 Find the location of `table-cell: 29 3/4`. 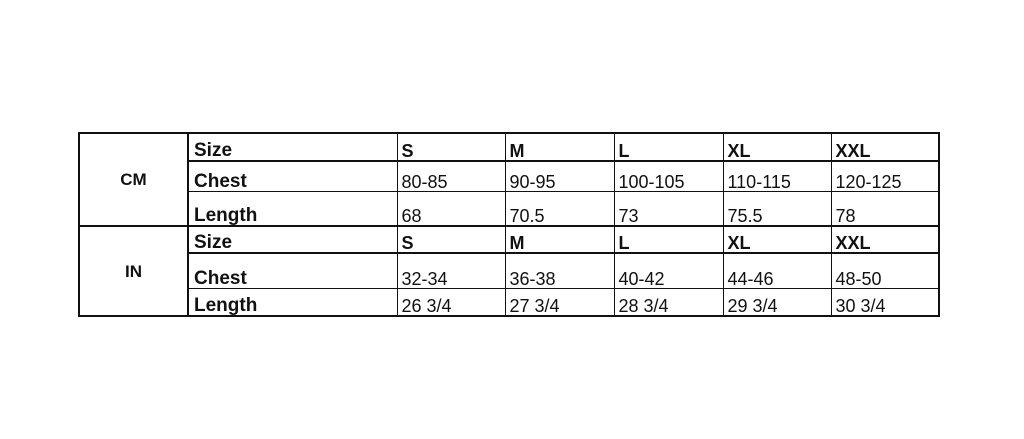

table-cell: 29 3/4 is located at coordinates (777, 302).